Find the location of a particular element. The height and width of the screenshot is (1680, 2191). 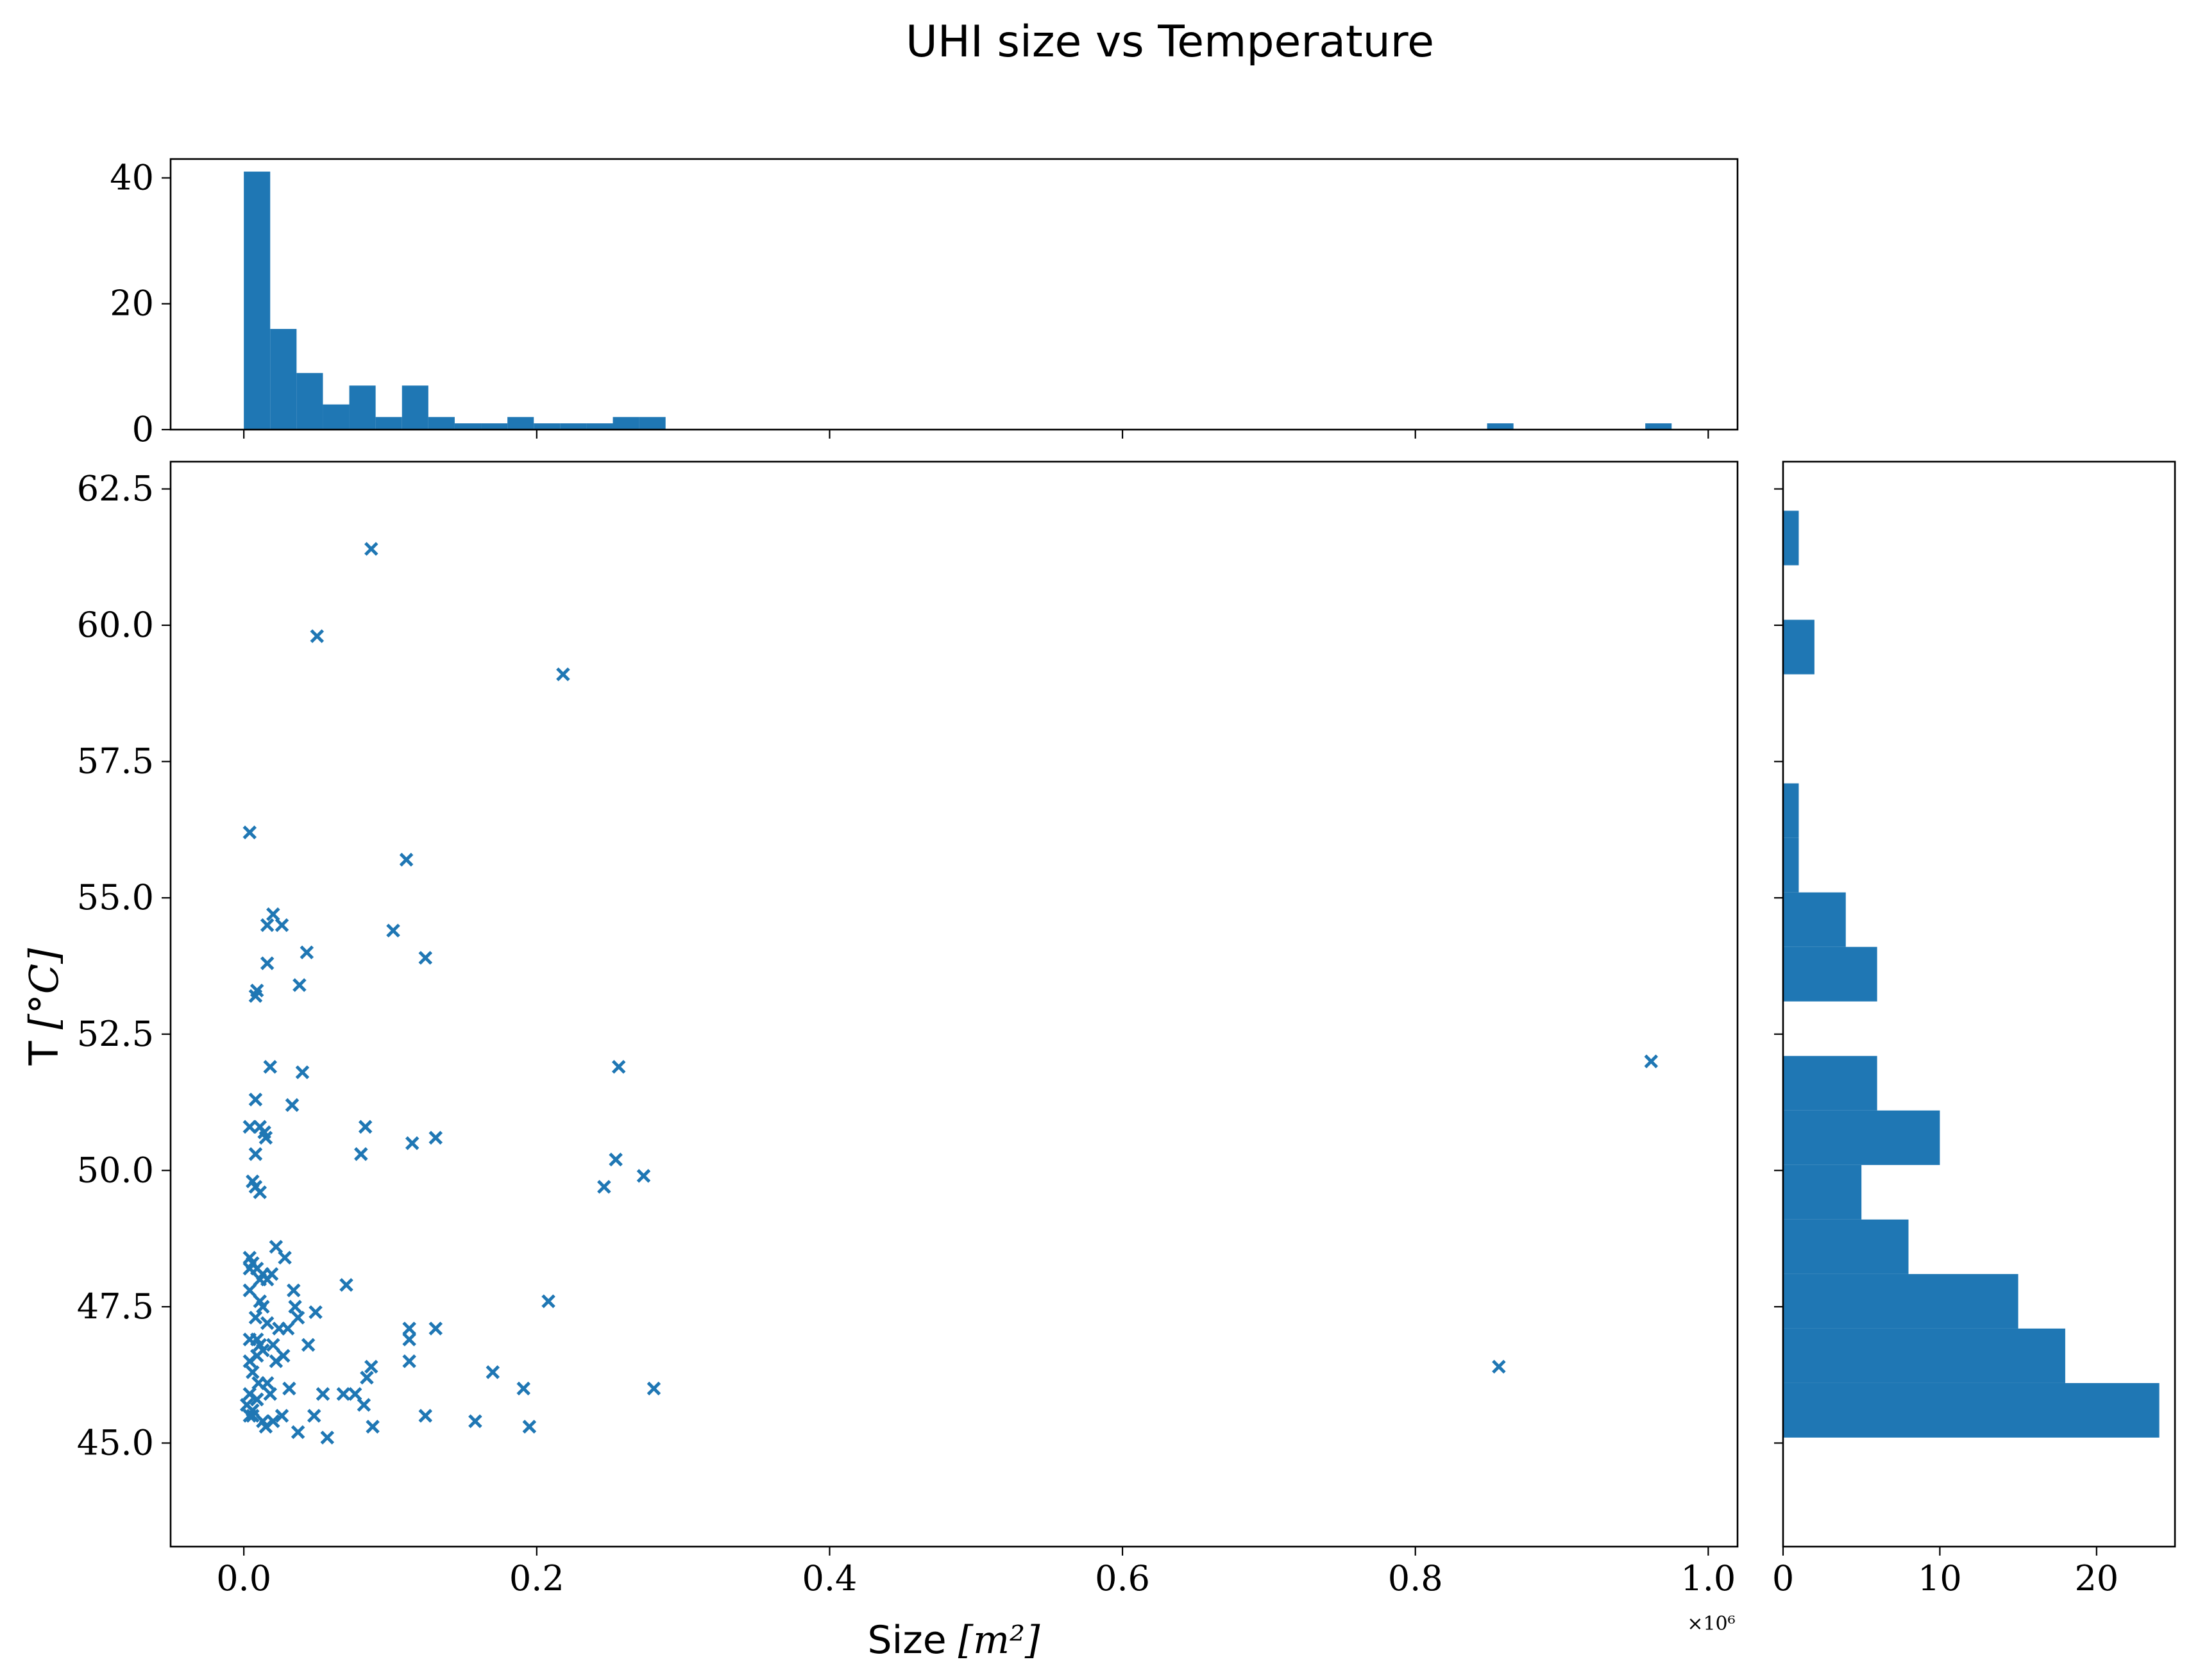

x-tick-label: 0.8 is located at coordinates (1416, 1578).